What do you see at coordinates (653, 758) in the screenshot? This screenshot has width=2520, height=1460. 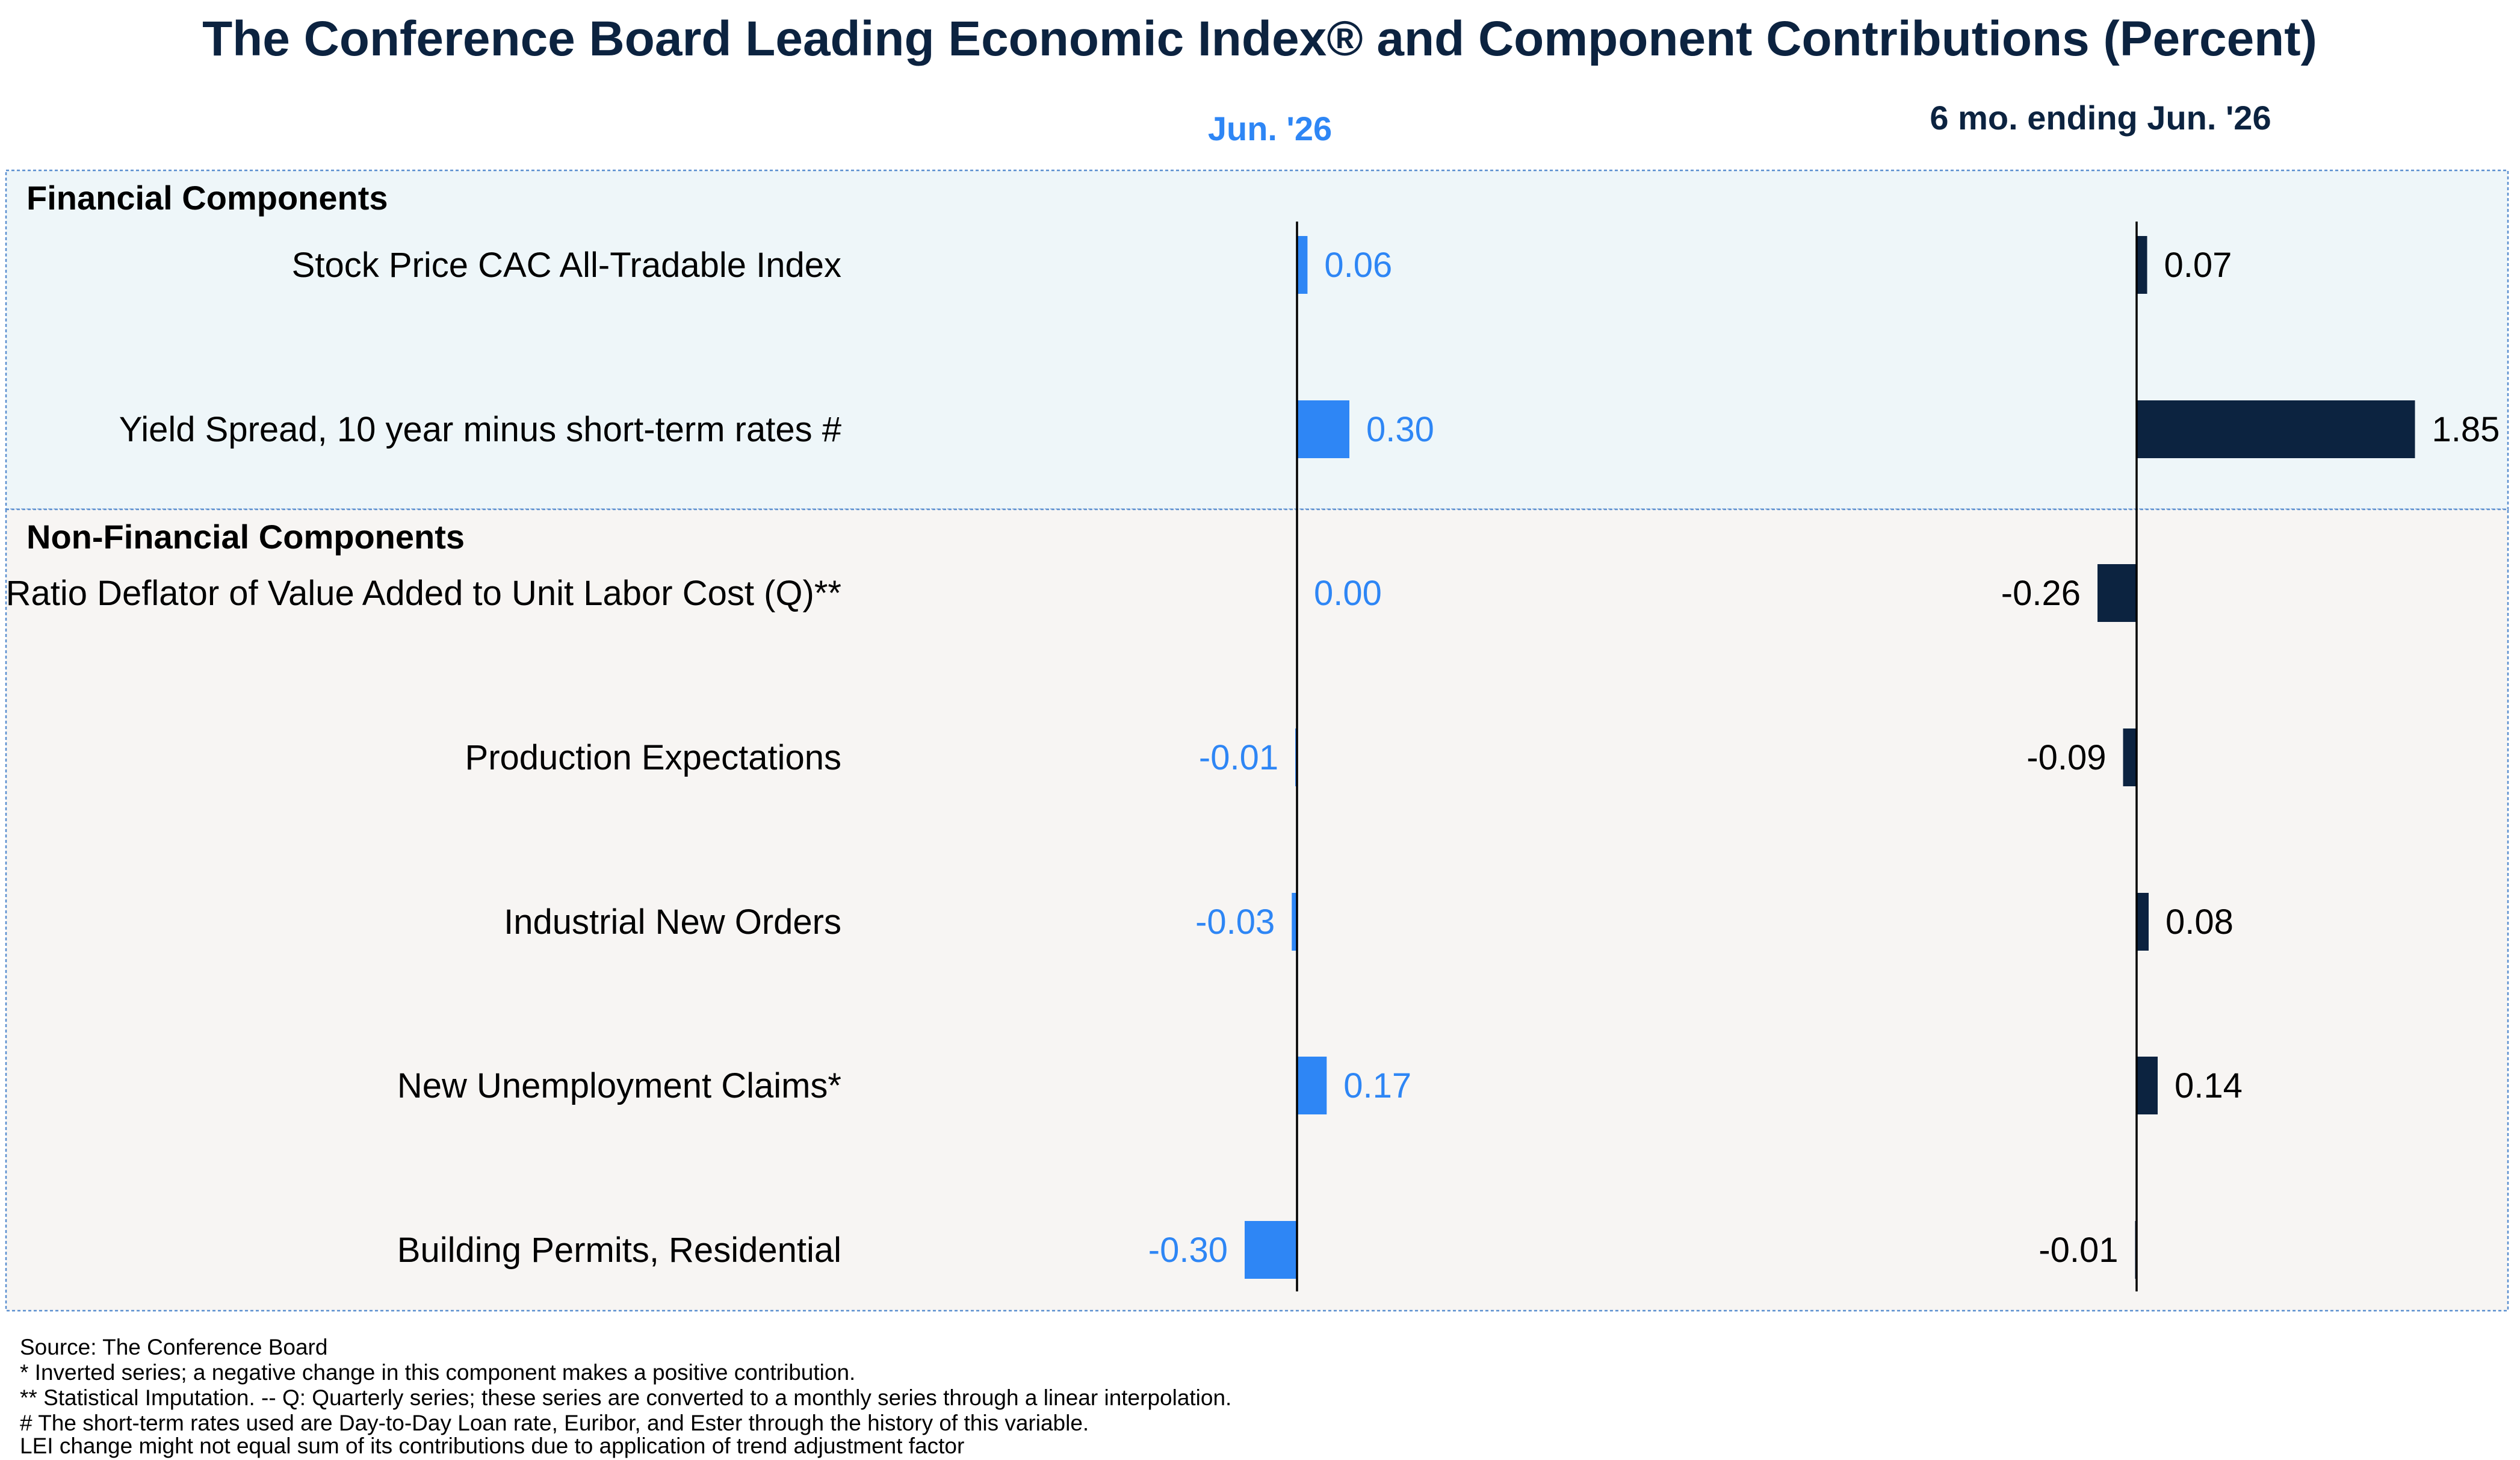 I see `row-label: Production Expectations` at bounding box center [653, 758].